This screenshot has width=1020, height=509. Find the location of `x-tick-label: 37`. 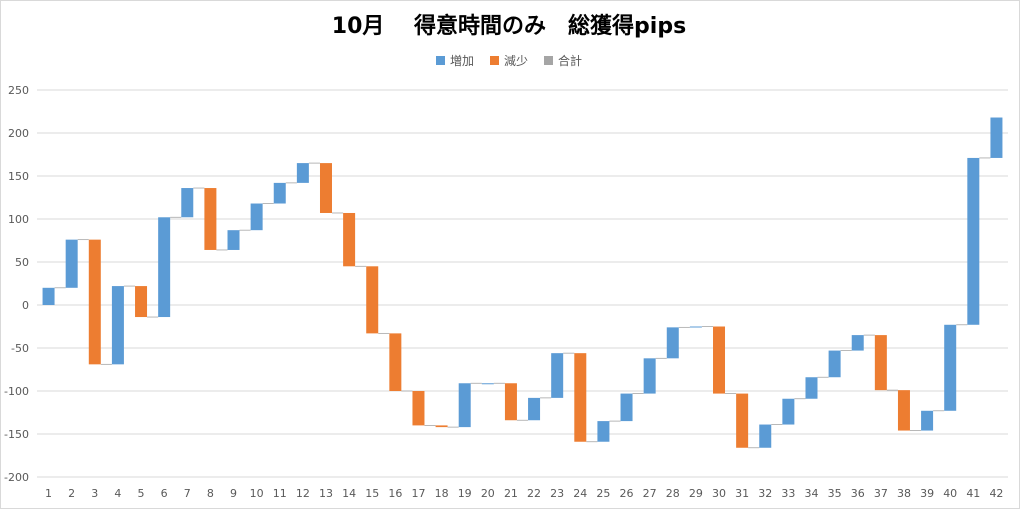

x-tick-label: 37 is located at coordinates (881, 493).